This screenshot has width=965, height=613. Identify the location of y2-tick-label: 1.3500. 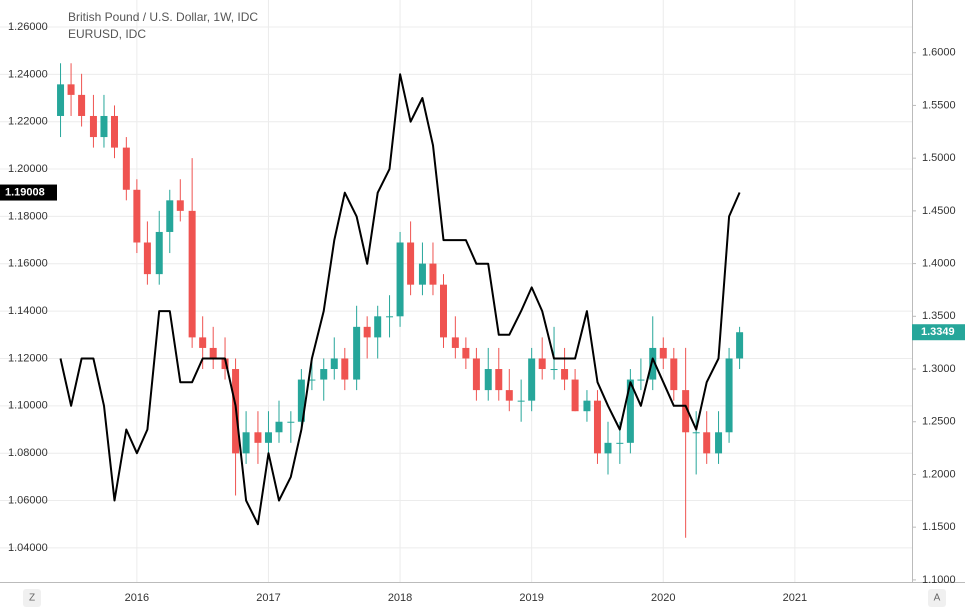
(939, 316).